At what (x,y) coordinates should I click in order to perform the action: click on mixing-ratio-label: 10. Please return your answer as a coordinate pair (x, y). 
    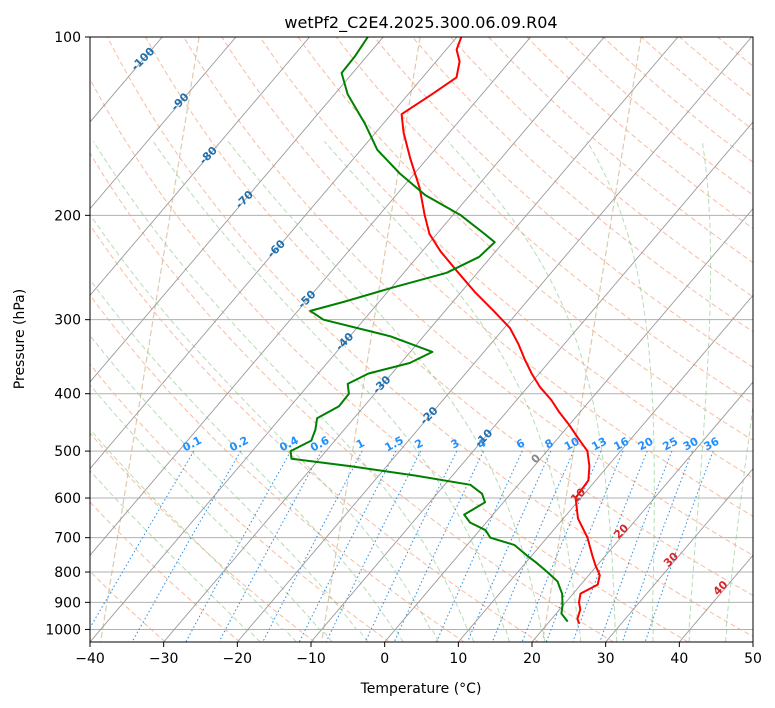
    Looking at the image, I should click on (572, 444).